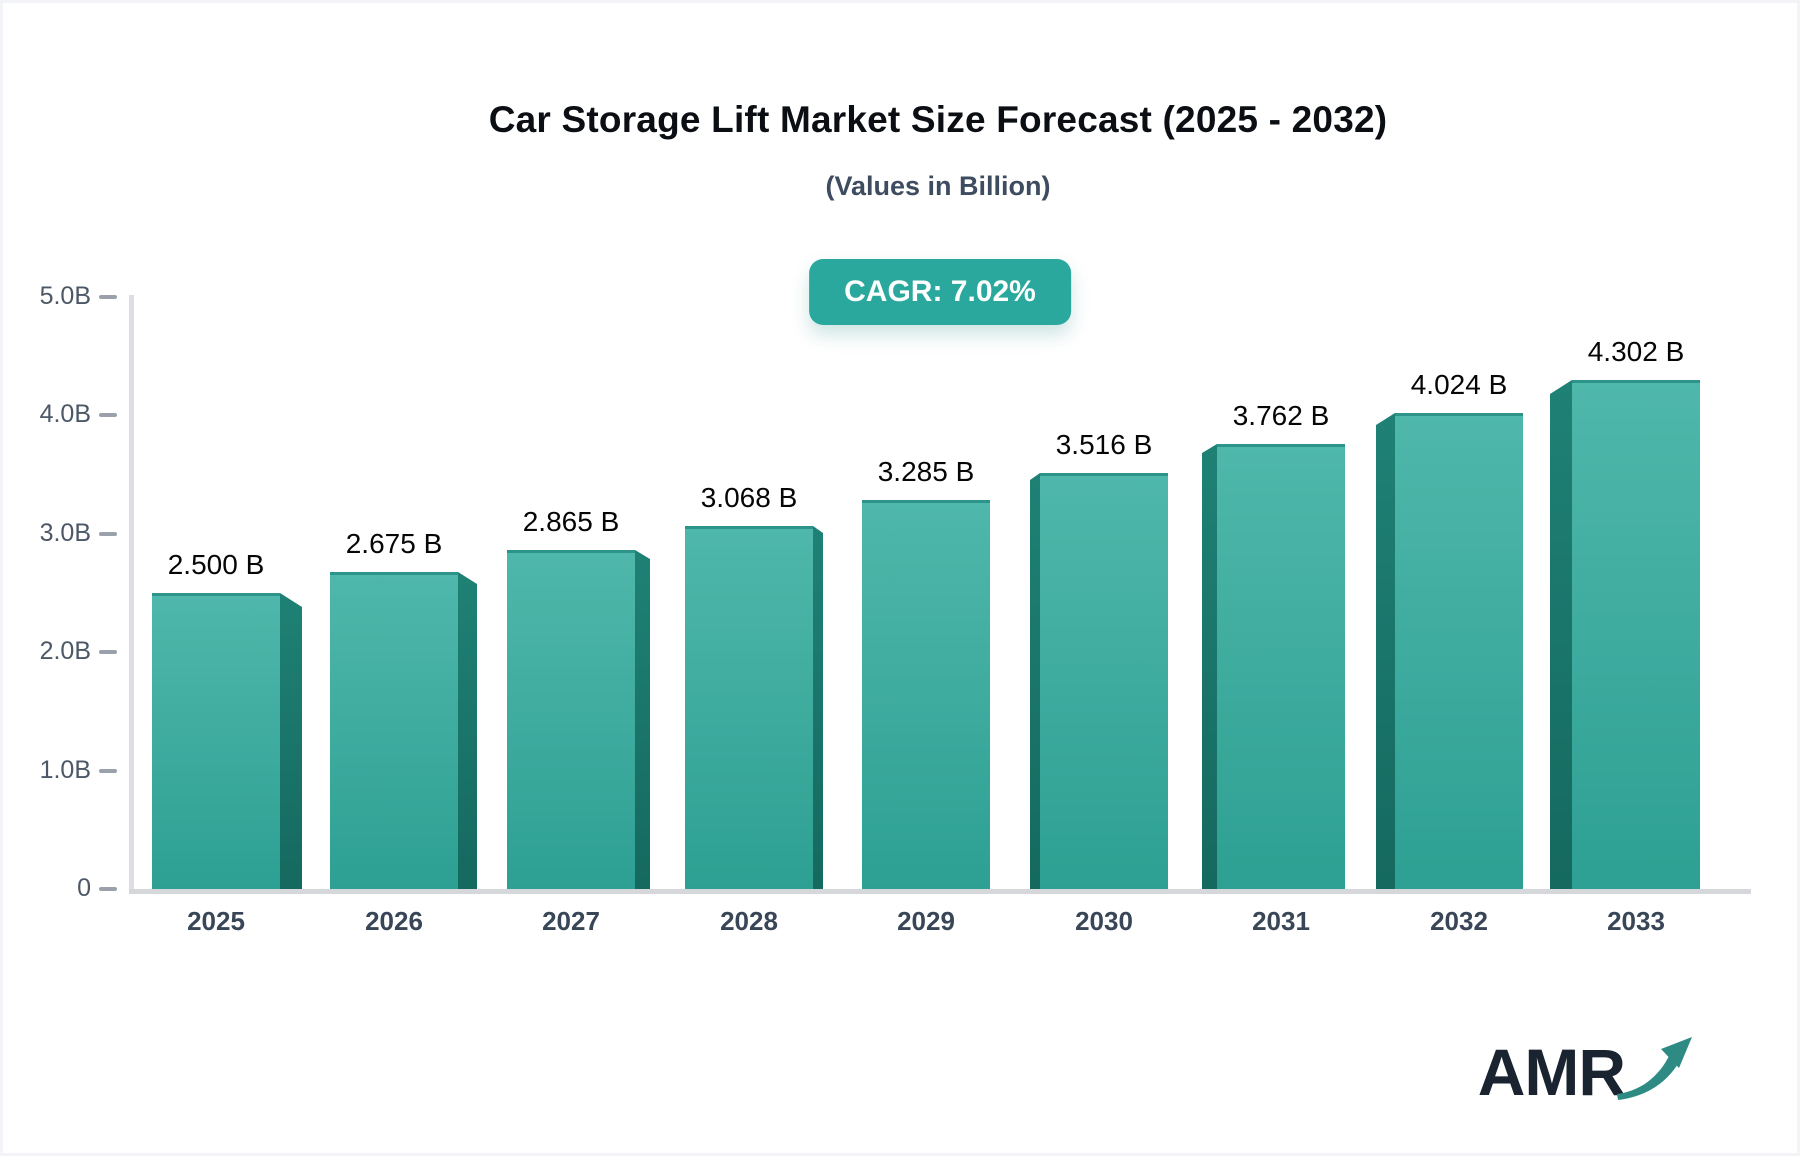  I want to click on y-axis-label: 0, so click(84, 888).